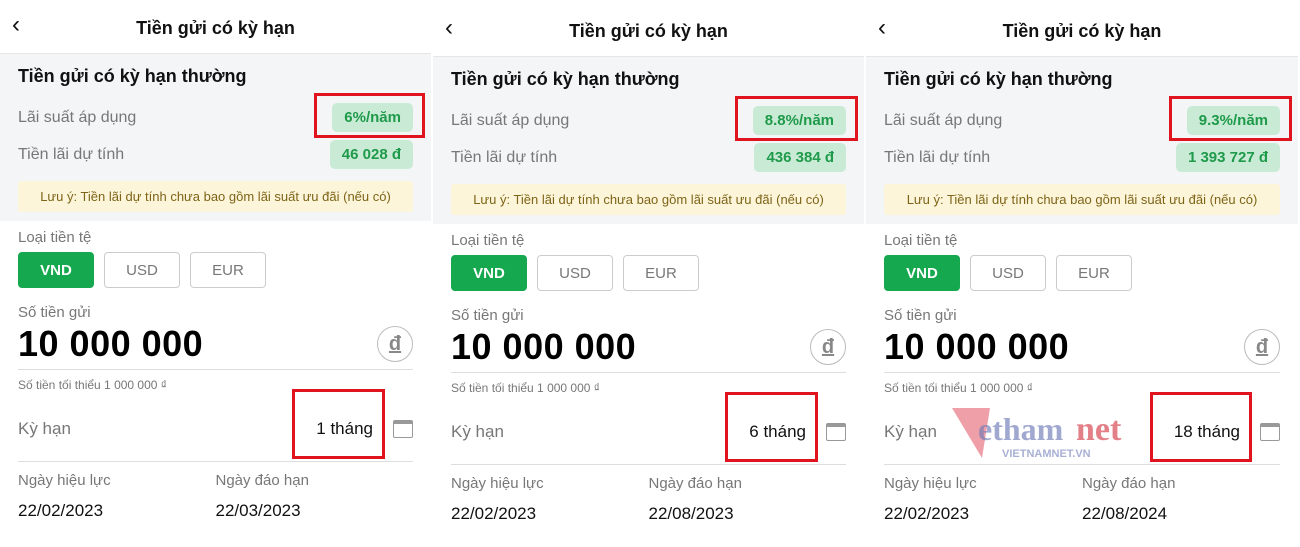  What do you see at coordinates (258, 510) in the screenshot?
I see `end-date: 22/03/2023` at bounding box center [258, 510].